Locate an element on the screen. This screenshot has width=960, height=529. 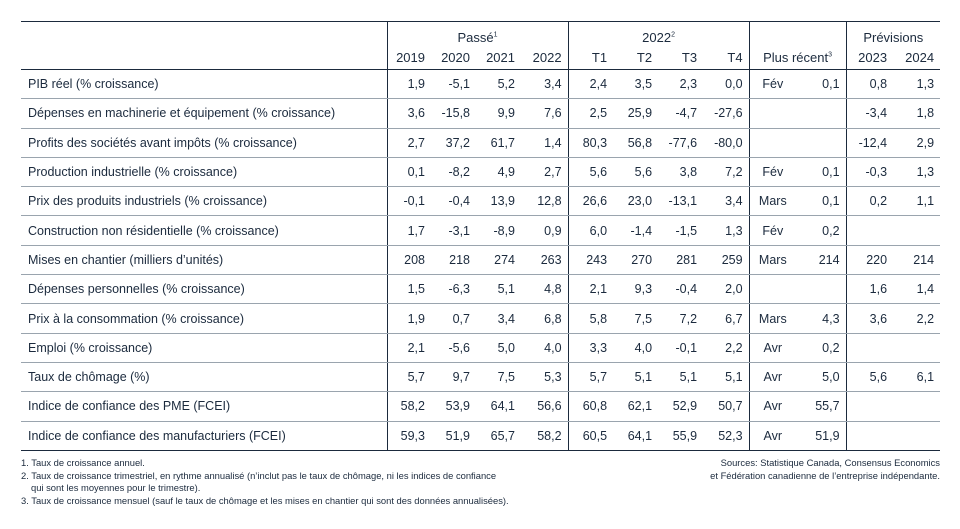
quarter-value-cell: 5,6 is located at coordinates (590, 172).